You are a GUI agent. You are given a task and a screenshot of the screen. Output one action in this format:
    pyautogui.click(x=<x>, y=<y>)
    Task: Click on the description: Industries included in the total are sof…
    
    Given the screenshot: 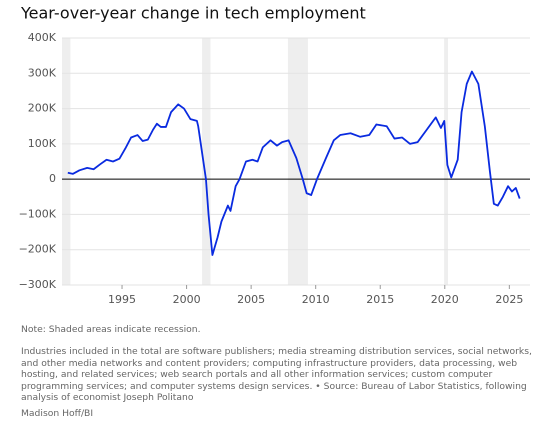 What is the action you would take?
    pyautogui.click(x=276, y=374)
    